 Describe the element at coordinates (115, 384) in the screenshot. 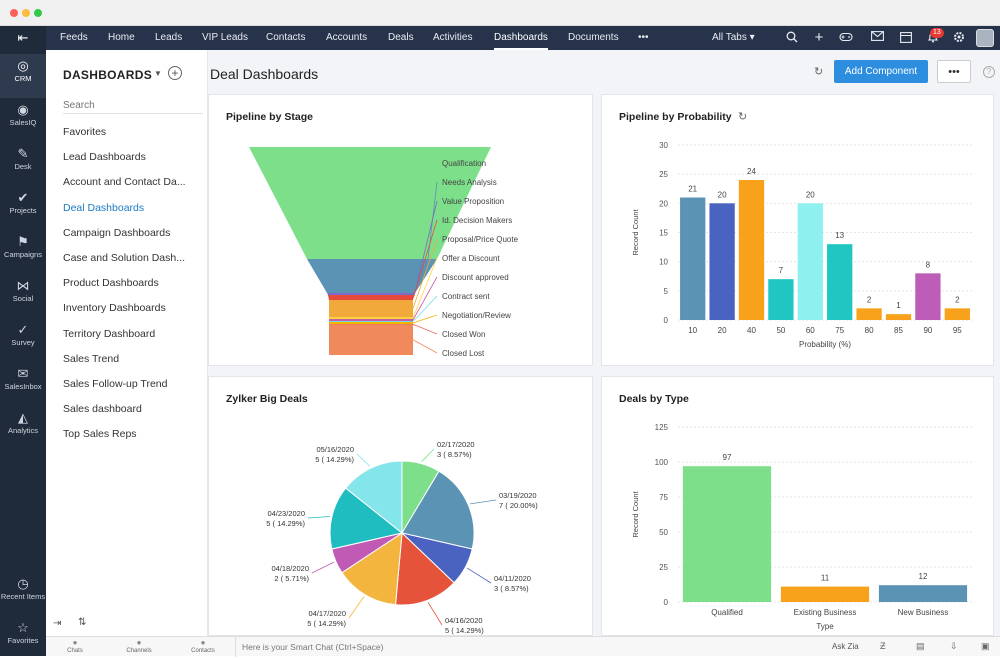

I see `sidebar-item: Sales Follow-up Trend` at that location.